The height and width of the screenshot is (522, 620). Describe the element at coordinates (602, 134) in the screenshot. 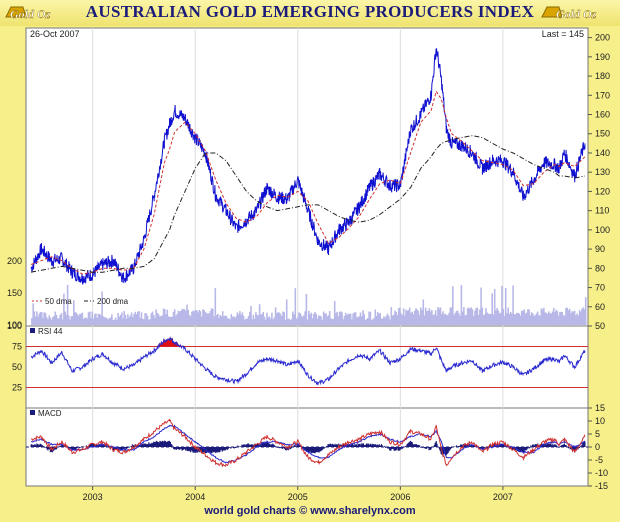

I see `y-tick-label: 150` at that location.